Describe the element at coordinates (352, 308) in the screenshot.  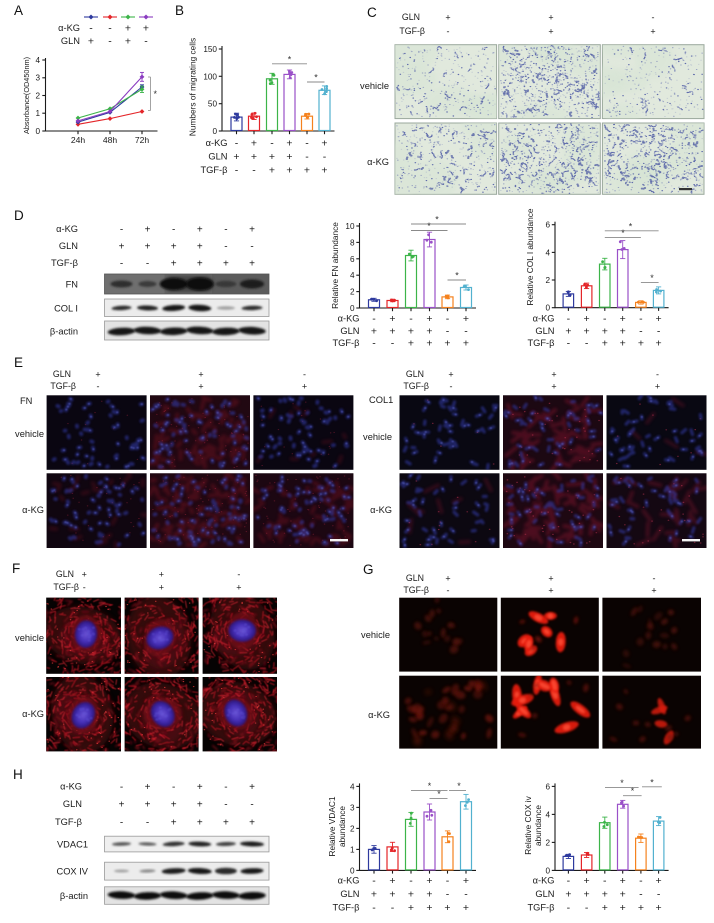
I see `svg-text: 0` at that location.